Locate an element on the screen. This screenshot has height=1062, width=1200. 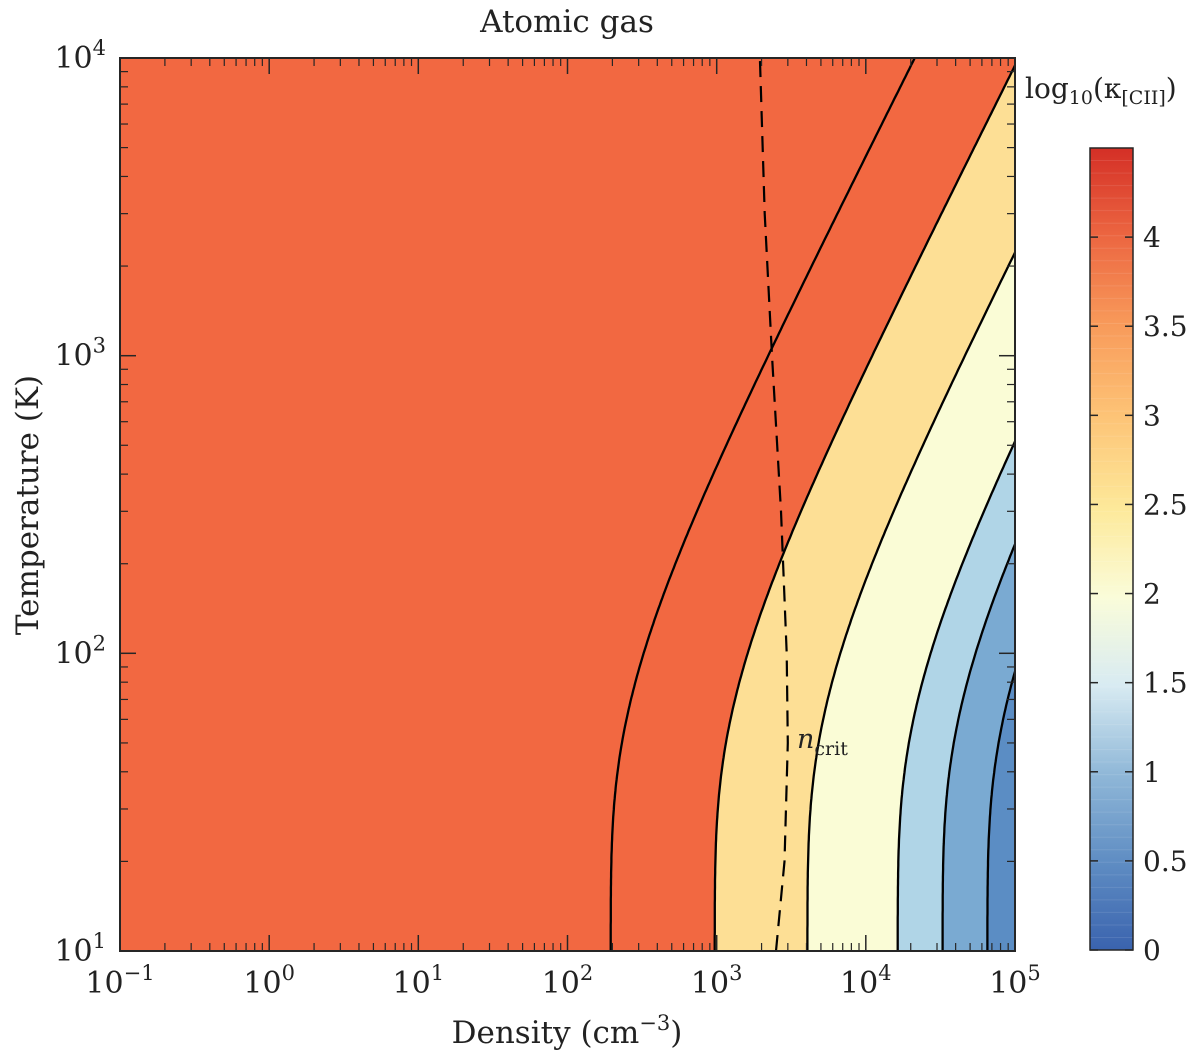
x-tick: 103 is located at coordinates (717, 529).